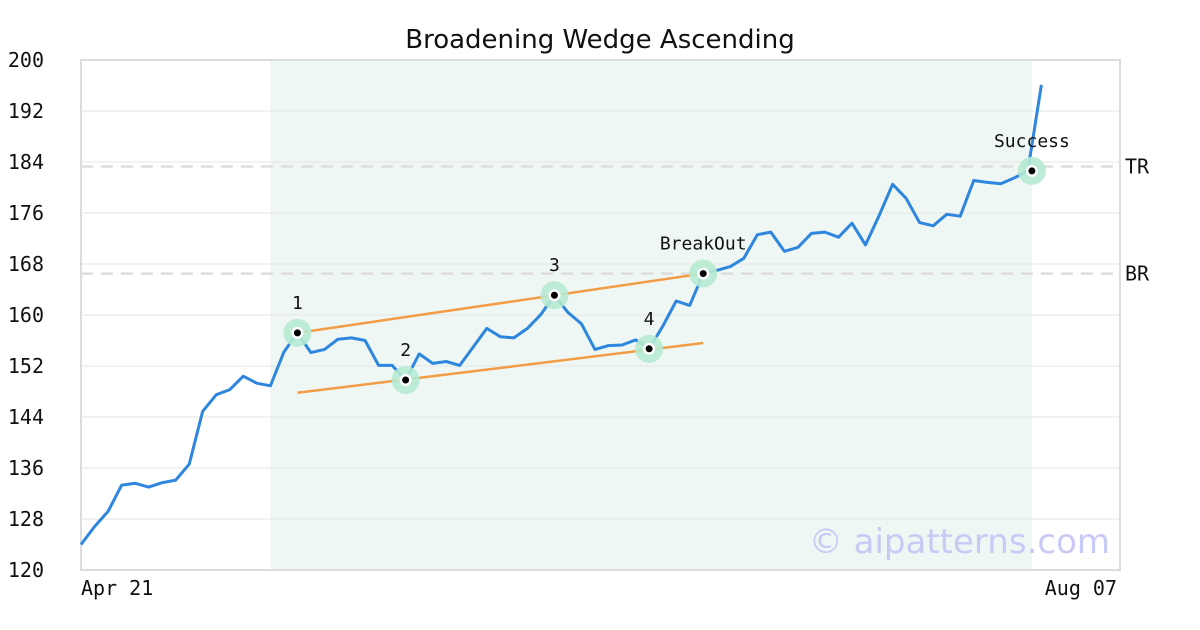  Describe the element at coordinates (26, 417) in the screenshot. I see `y-tick-label: 144` at that location.